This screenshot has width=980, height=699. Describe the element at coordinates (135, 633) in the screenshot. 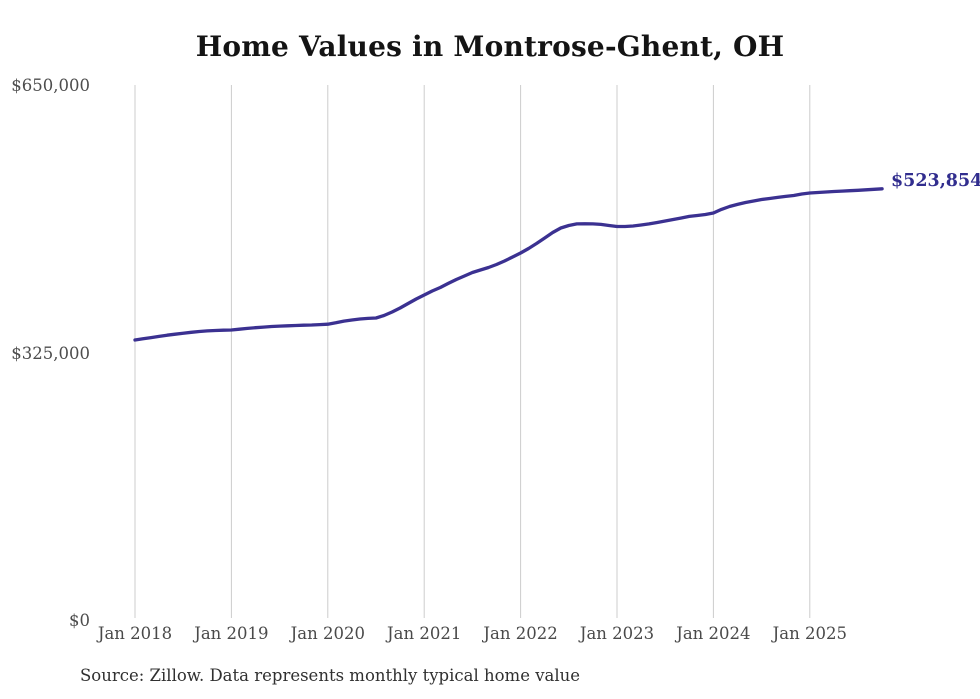

I see `x-tick-label: Jan 2018` at that location.